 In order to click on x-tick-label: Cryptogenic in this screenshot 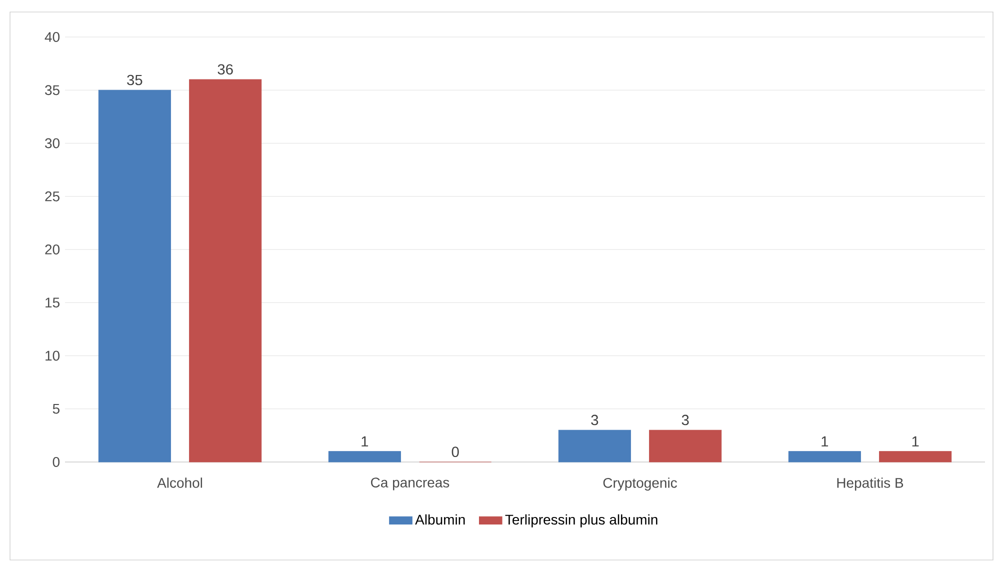, I will do `click(640, 484)`.